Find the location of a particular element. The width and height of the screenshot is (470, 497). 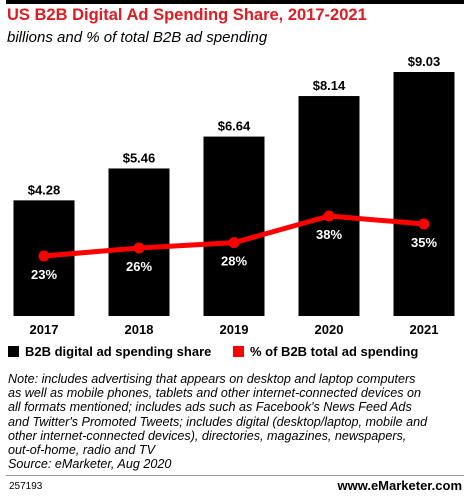

legend-label-line: % of B2B total ad spending is located at coordinates (334, 351).